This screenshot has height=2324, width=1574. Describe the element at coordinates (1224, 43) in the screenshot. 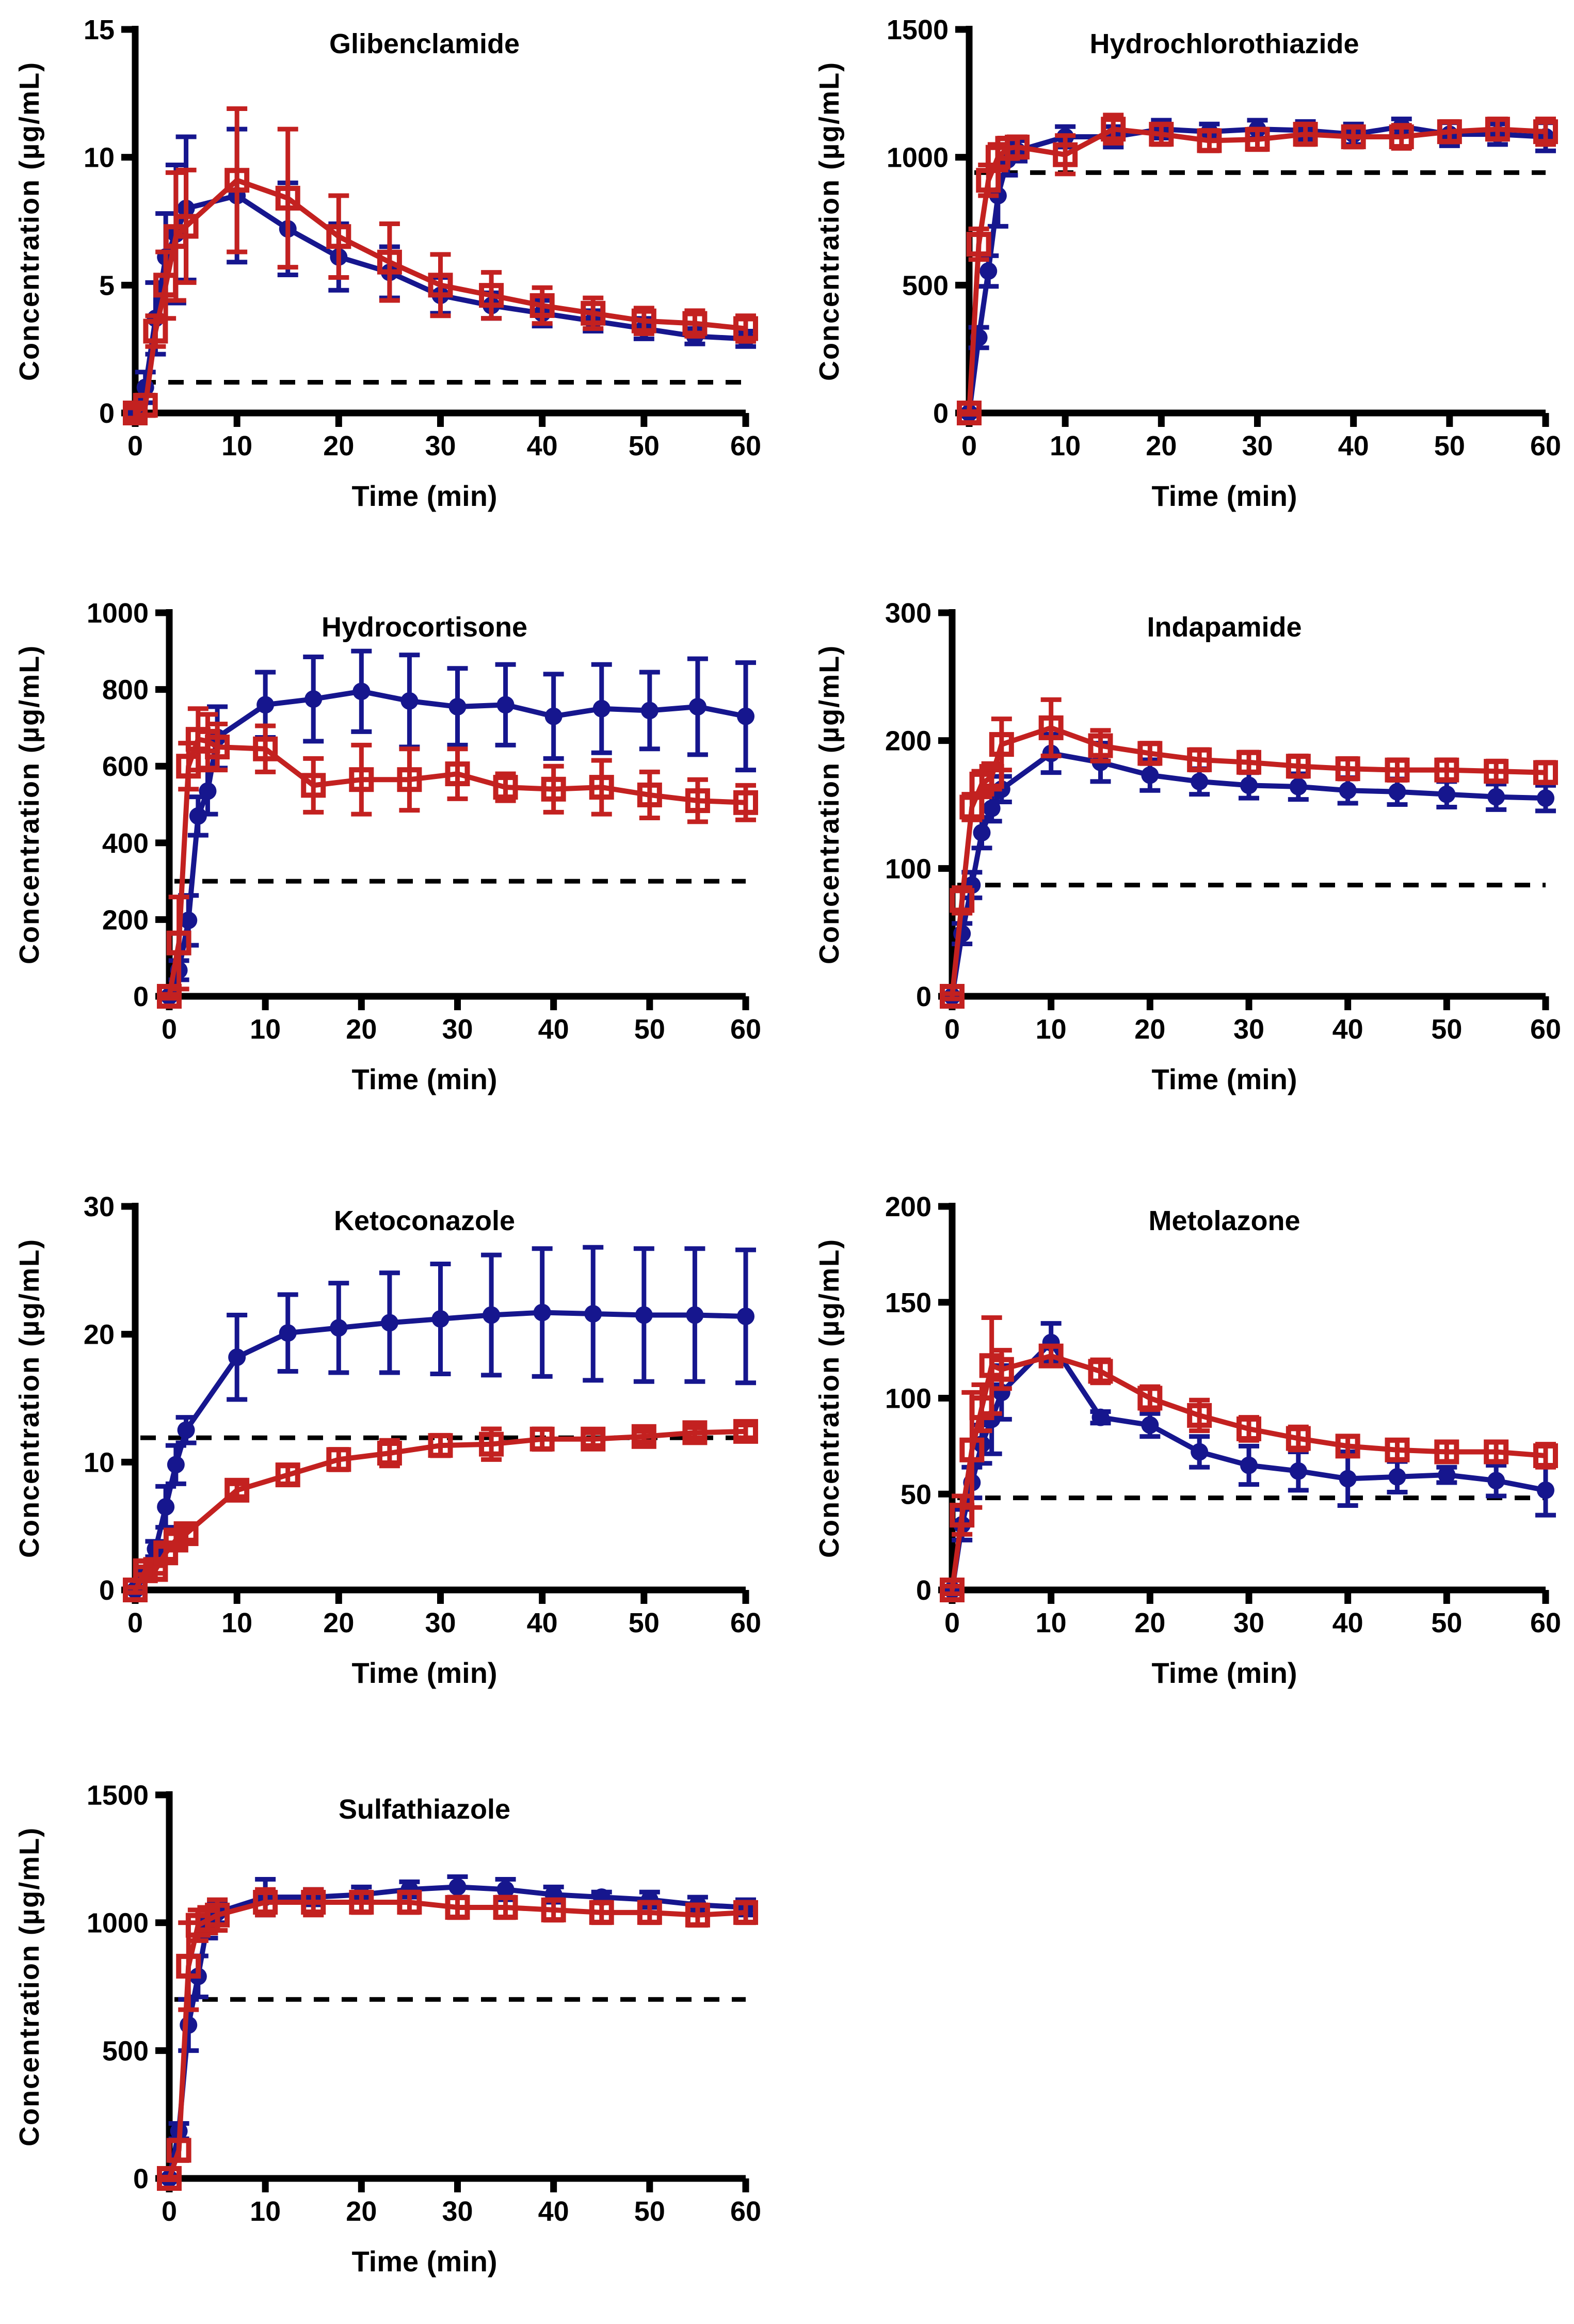

I see `panel-title: Hydrochlorothiazide` at that location.